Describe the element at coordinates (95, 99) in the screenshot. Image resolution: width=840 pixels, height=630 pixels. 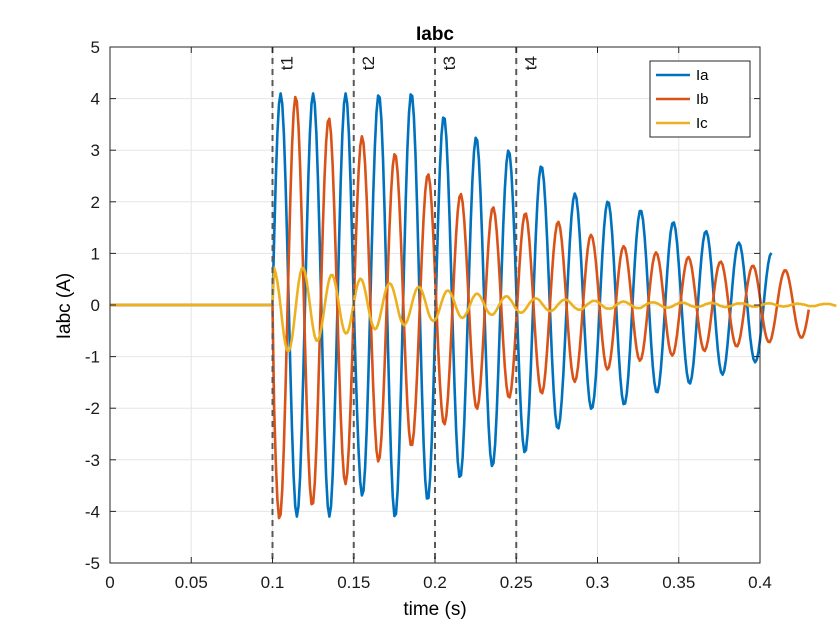
I see `y-tick-label: 4` at that location.